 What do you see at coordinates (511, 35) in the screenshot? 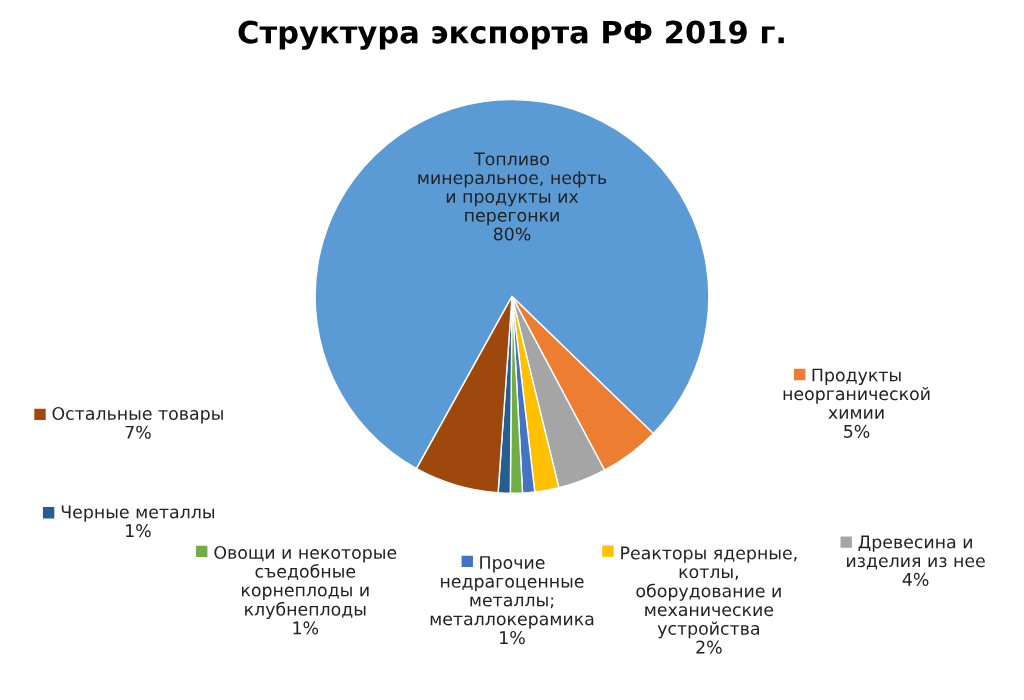
I see `chart-title: Структура экспорта РФ 2019 г.` at bounding box center [511, 35].